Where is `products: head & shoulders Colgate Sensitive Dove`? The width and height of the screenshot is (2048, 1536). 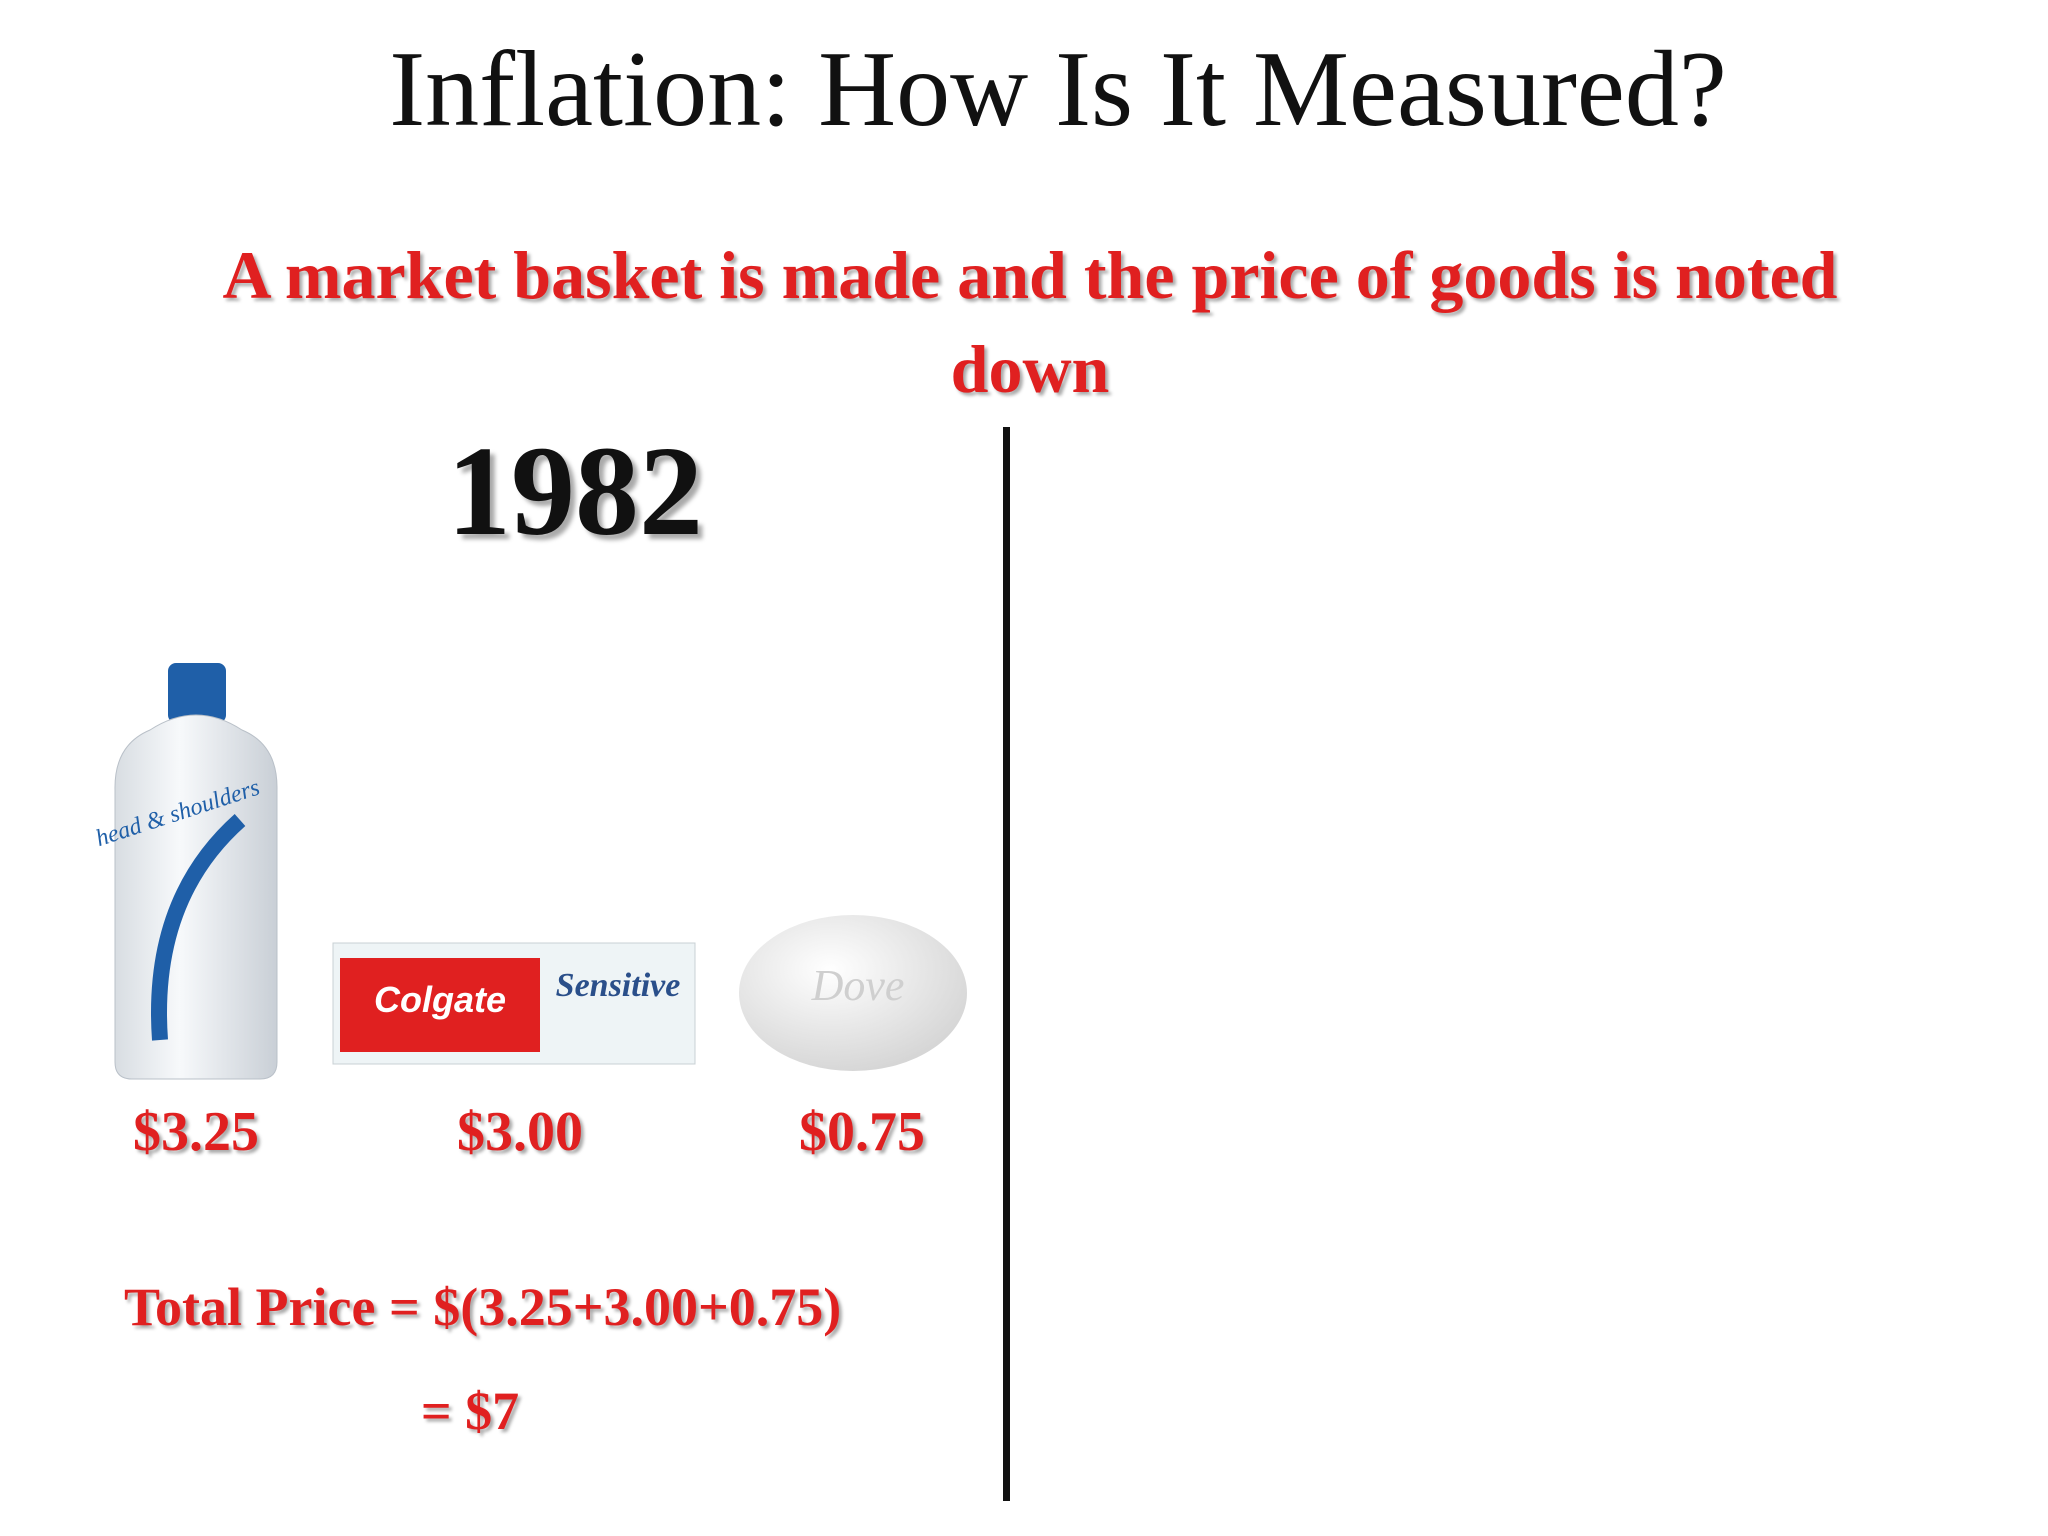
products: head & shoulders Colgate Sensitive Dove is located at coordinates (530, 871).